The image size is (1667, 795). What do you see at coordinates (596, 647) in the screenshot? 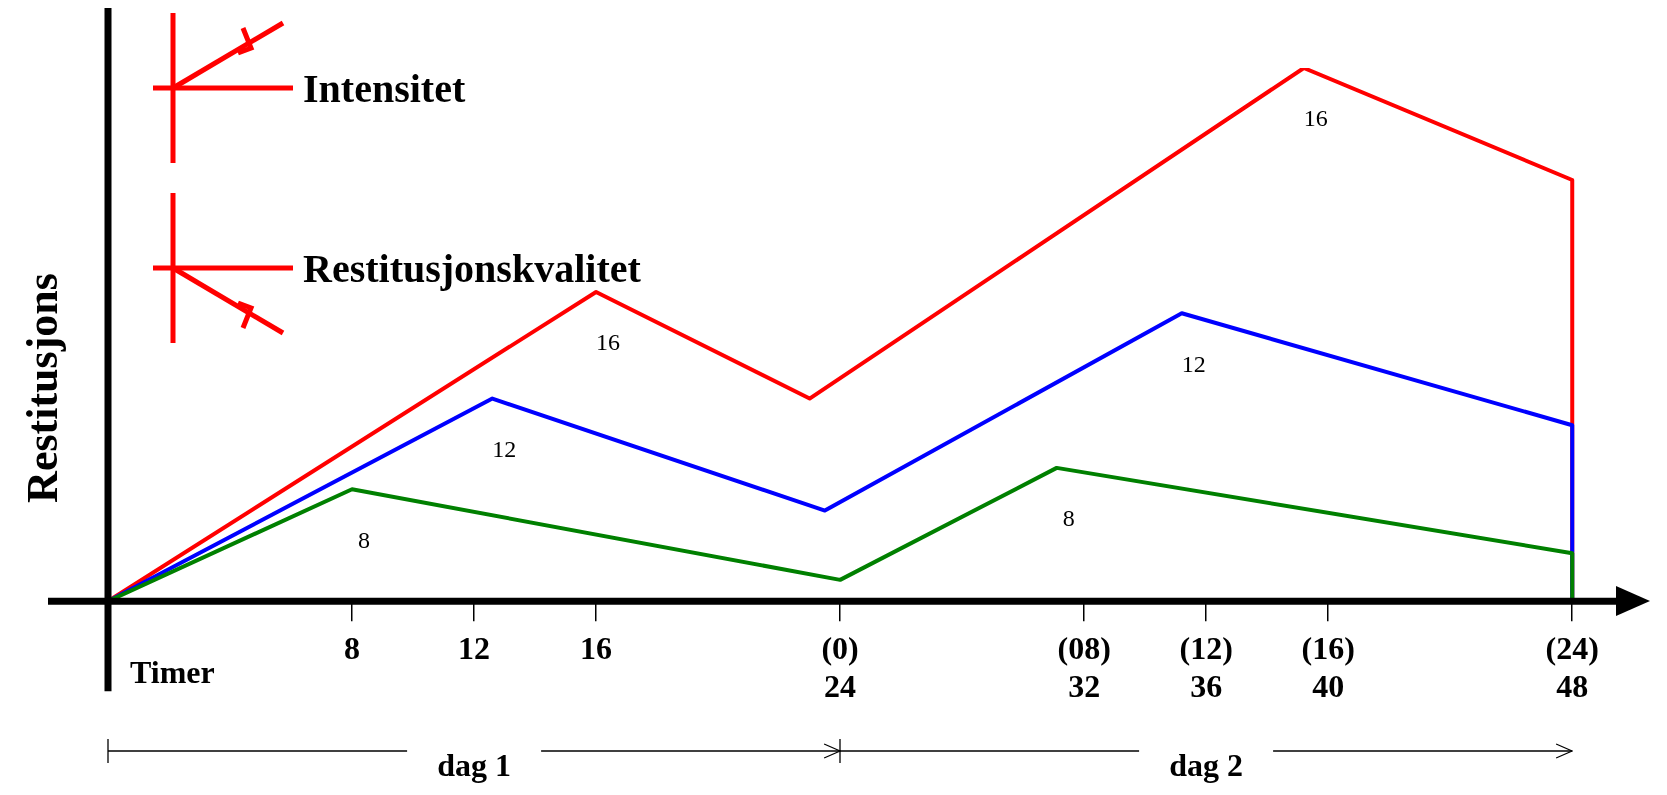
I see `x-tick-label: 16` at bounding box center [596, 647].